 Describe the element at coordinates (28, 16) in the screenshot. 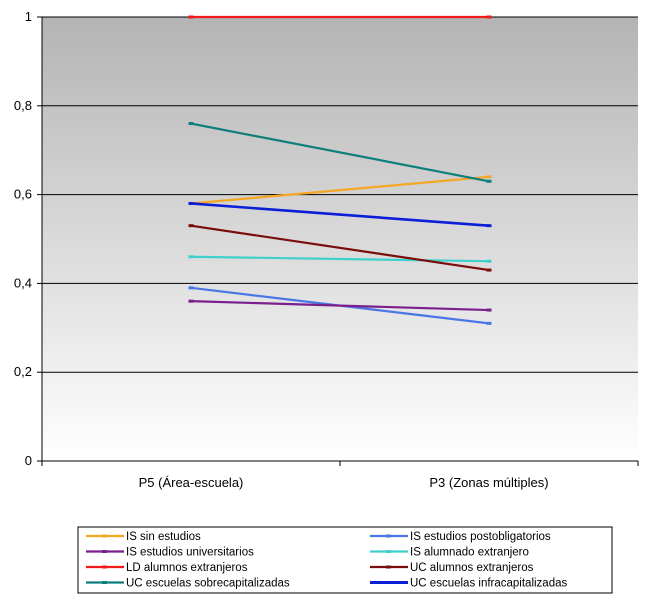

I see `y-tick-label: 1` at that location.